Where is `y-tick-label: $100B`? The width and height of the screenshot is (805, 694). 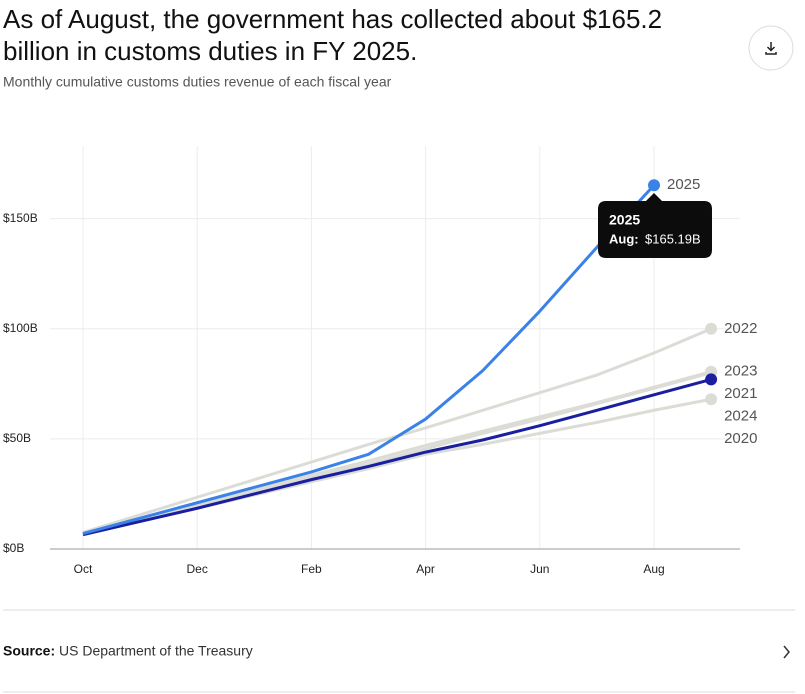
y-tick-label: $100B is located at coordinates (20, 328).